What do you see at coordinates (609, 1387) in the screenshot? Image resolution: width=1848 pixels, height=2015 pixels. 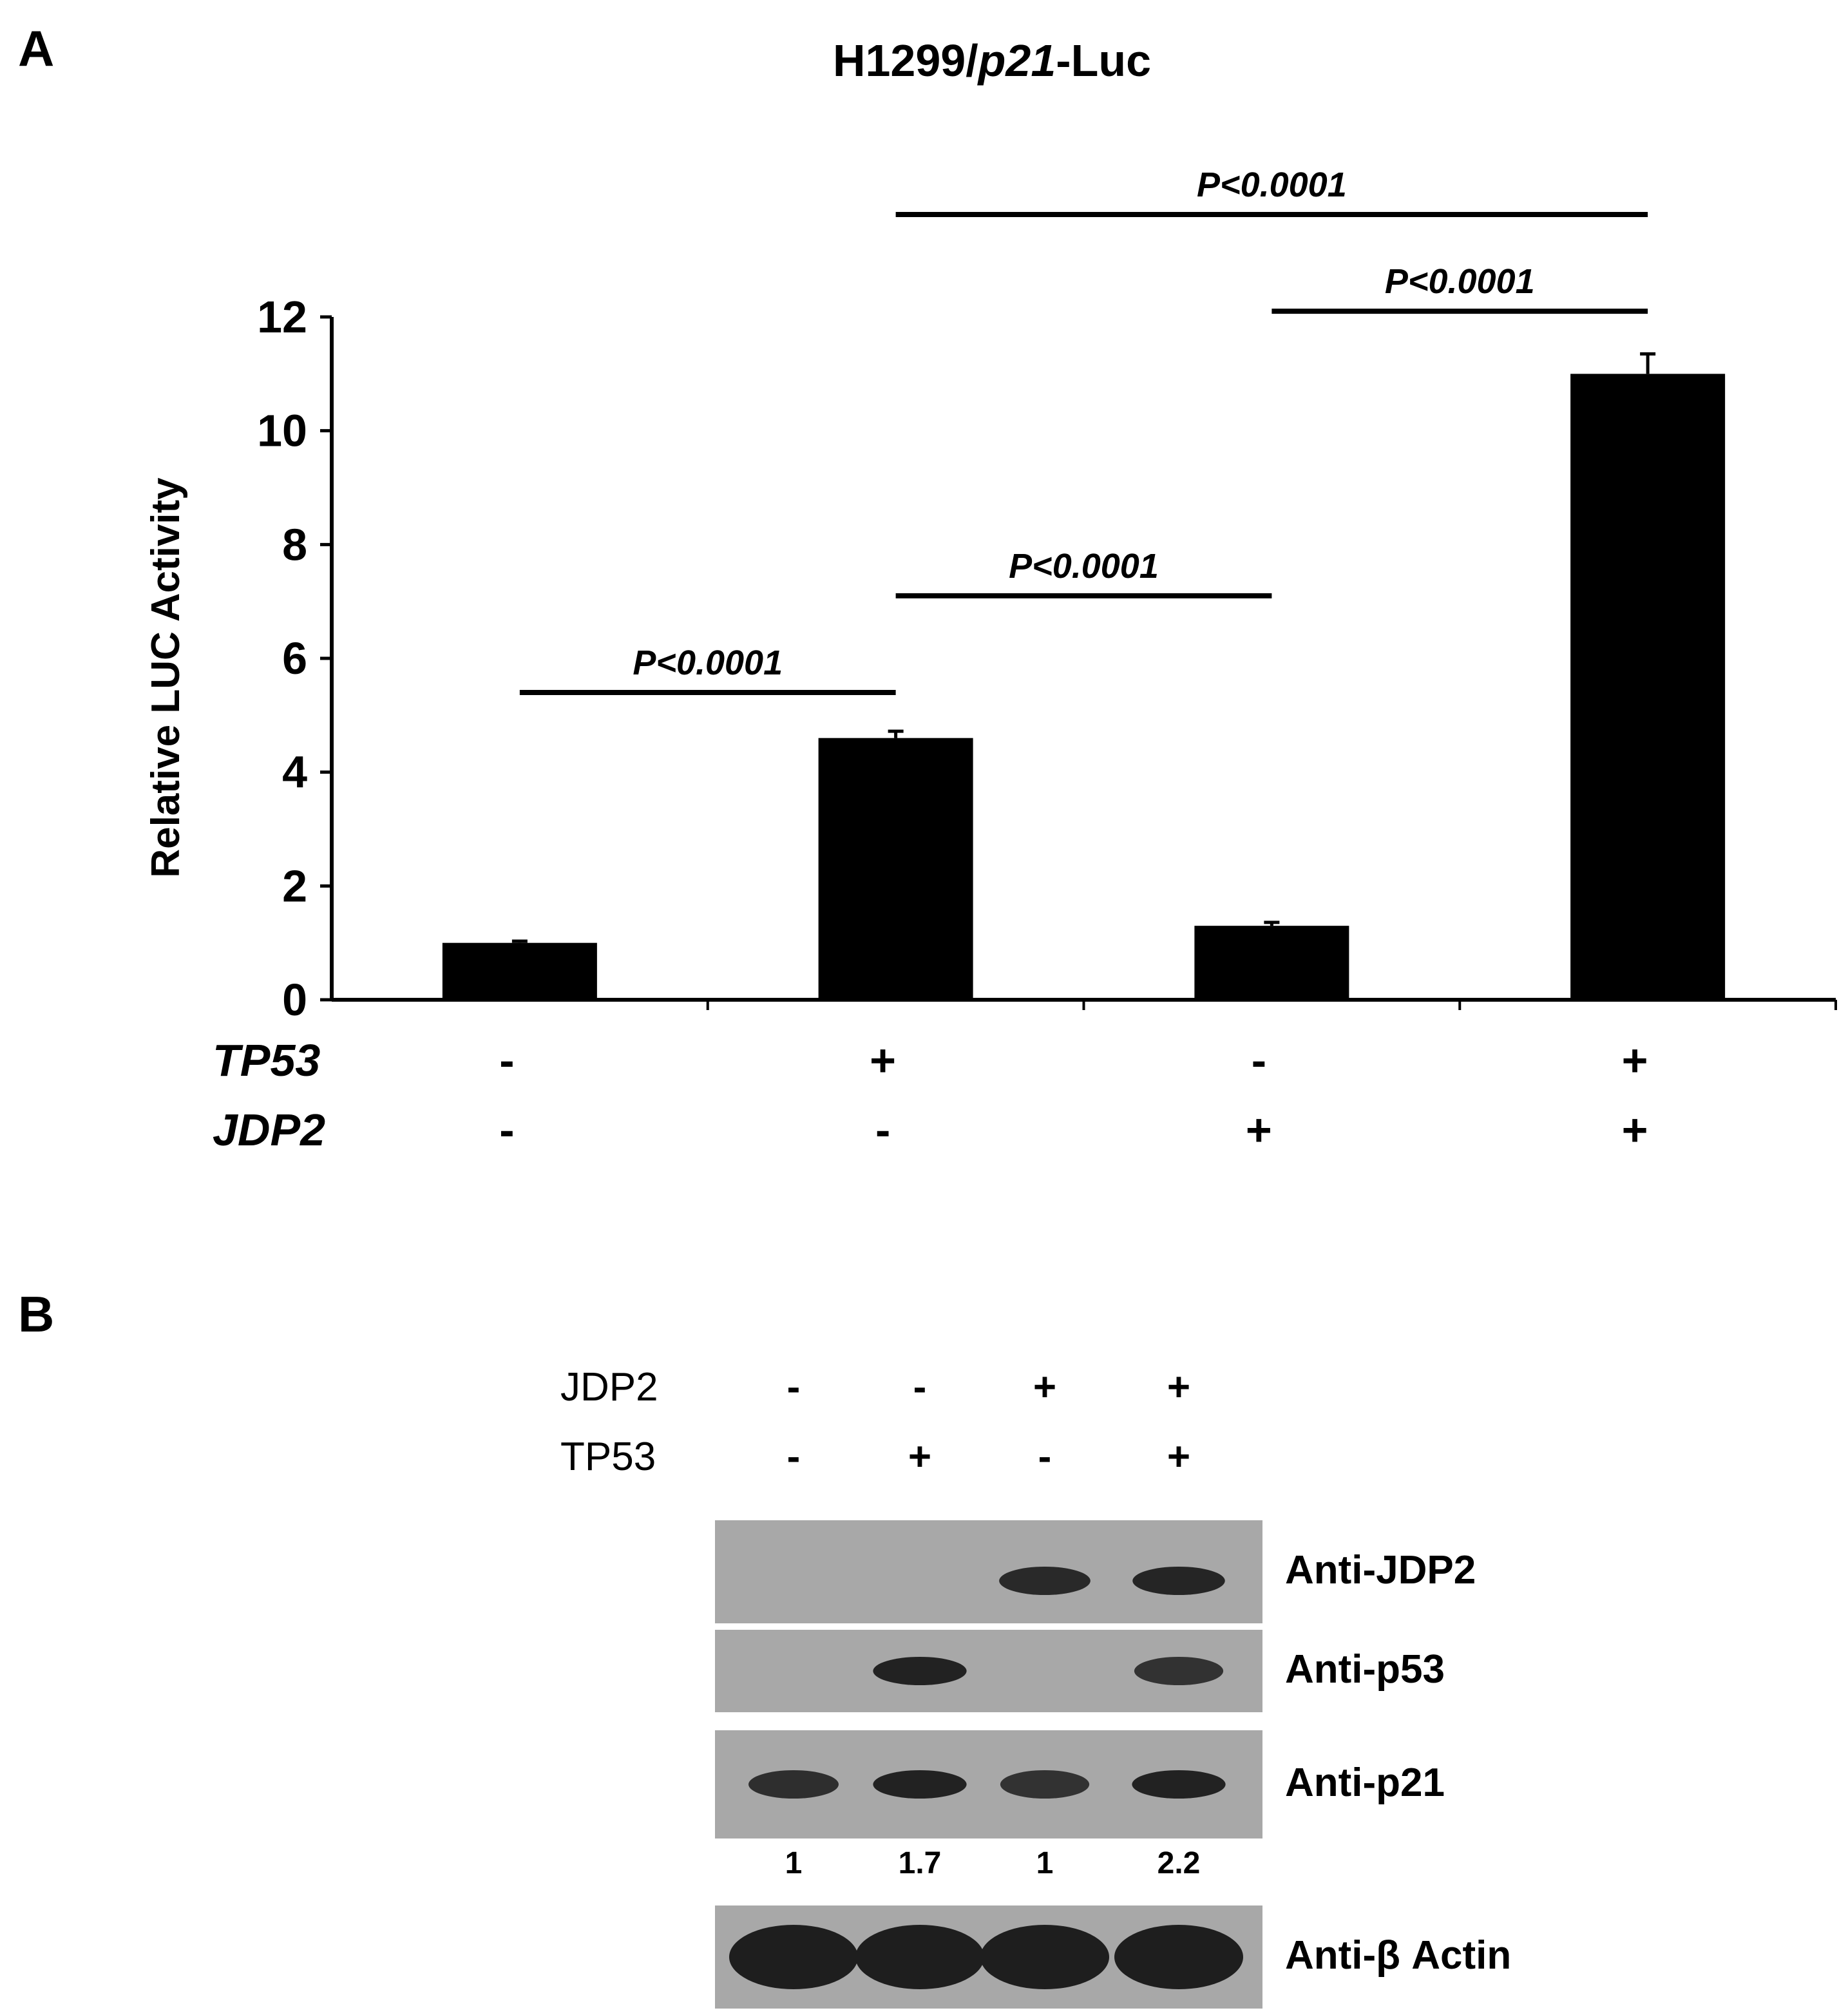 I see `blot-condition-label: JDP2` at bounding box center [609, 1387].